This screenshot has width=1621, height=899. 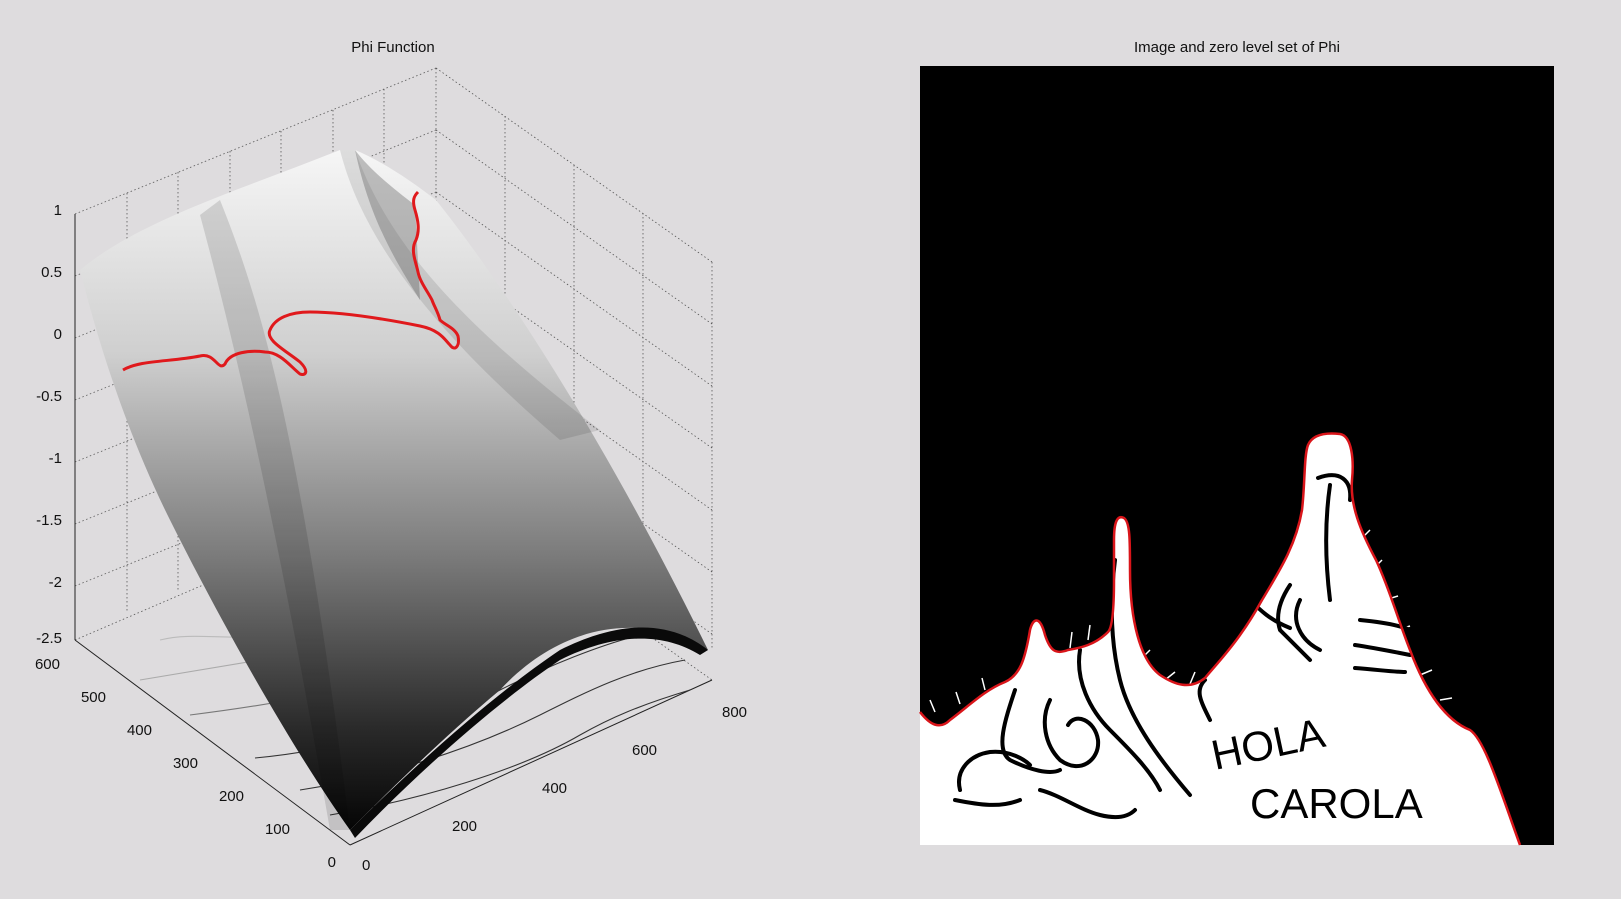 What do you see at coordinates (291, 283) in the screenshot?
I see `zero-level-contour-3d` at bounding box center [291, 283].